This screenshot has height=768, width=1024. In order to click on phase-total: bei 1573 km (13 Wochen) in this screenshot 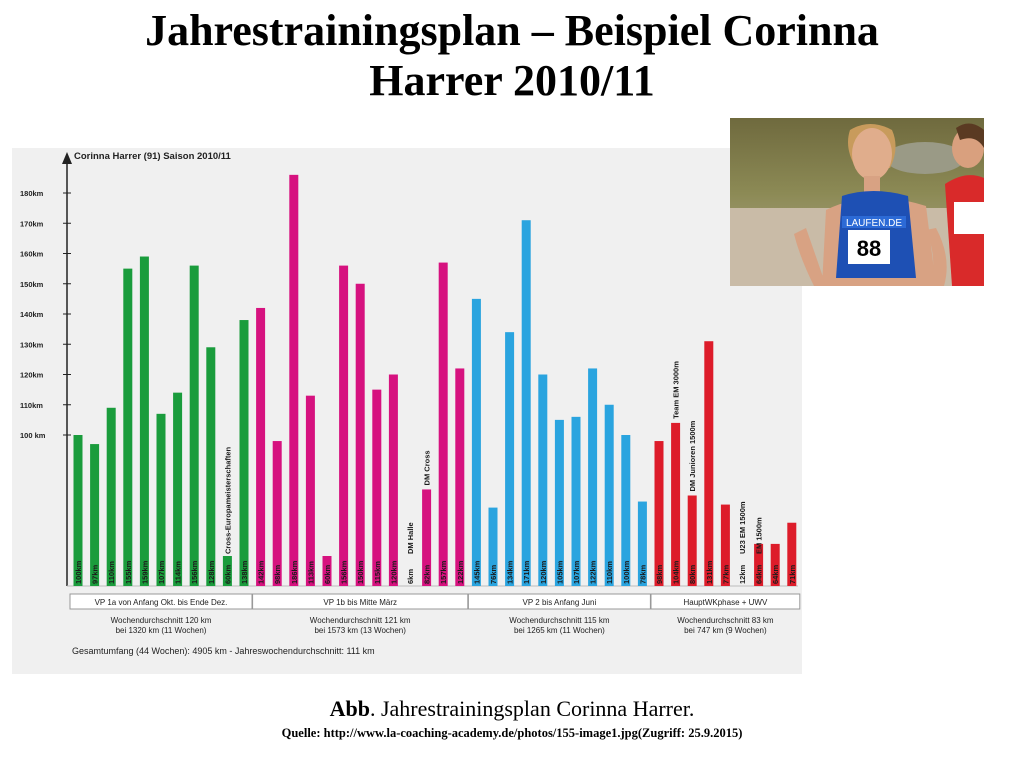, I will do `click(360, 630)`.